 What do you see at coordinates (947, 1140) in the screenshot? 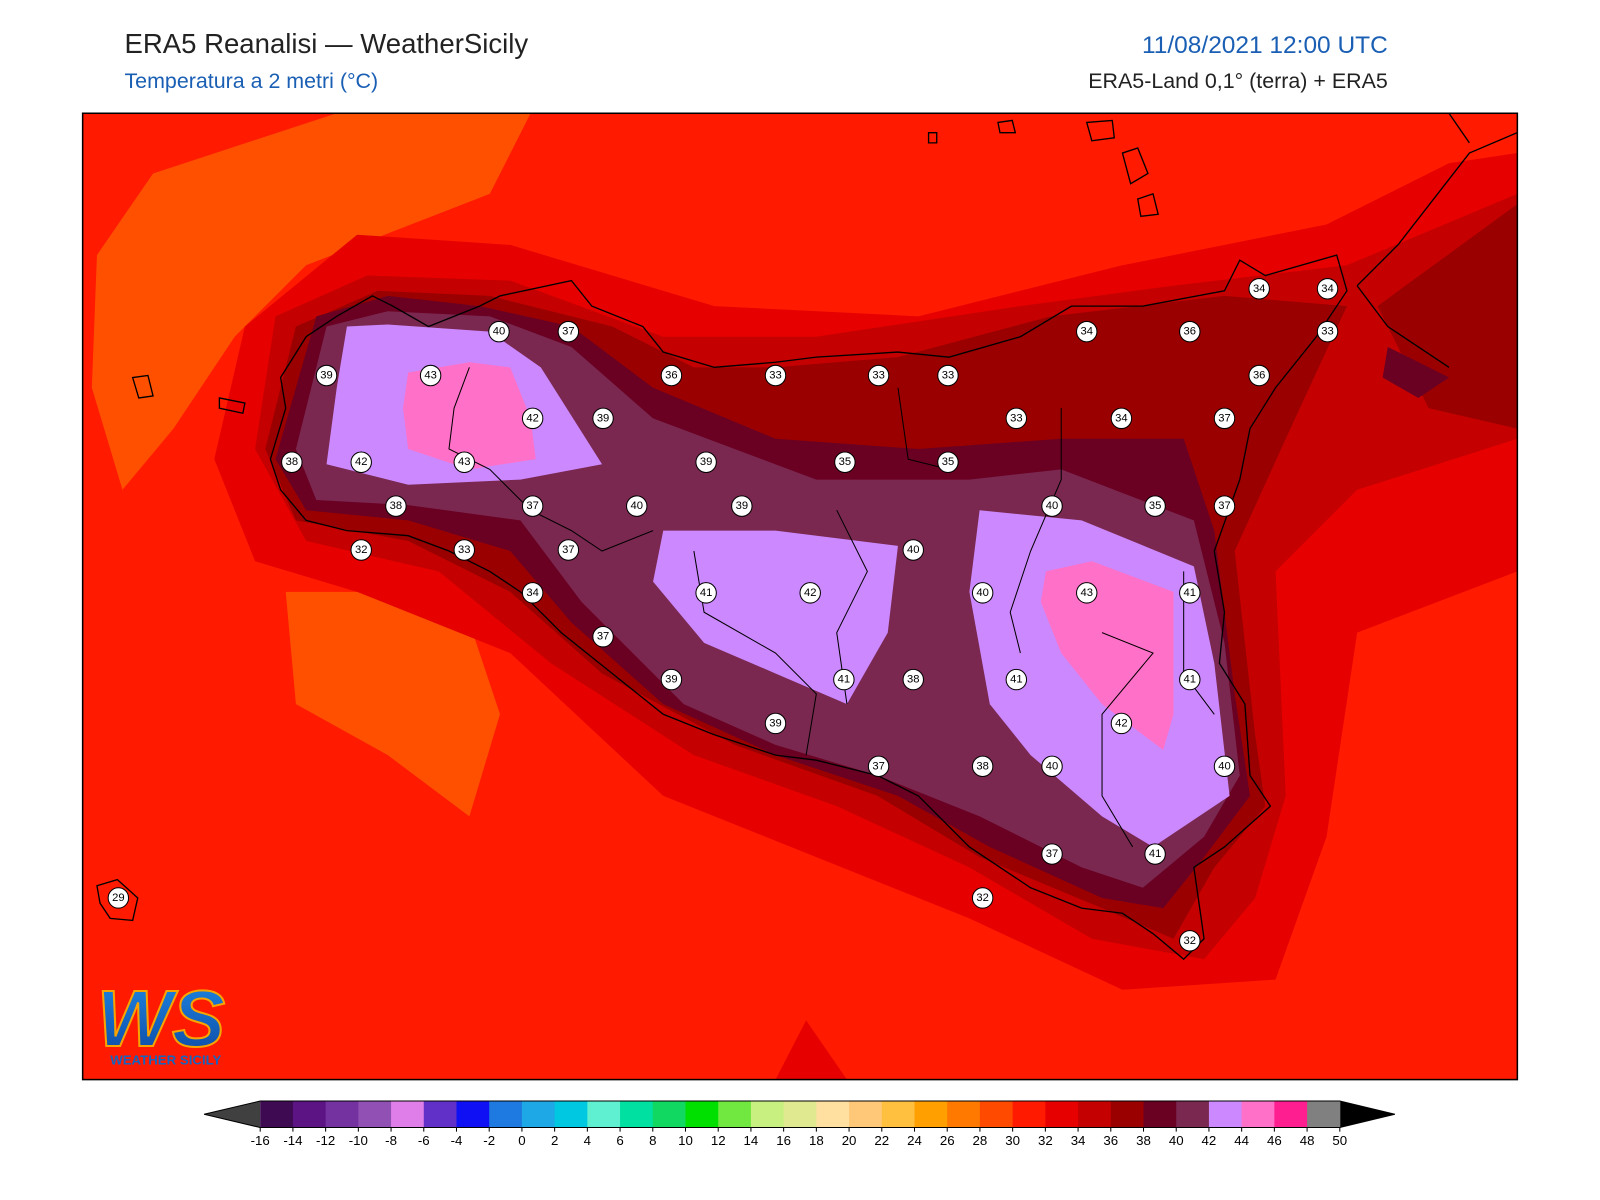
I see `colorbar-tick-label: 26` at bounding box center [947, 1140].